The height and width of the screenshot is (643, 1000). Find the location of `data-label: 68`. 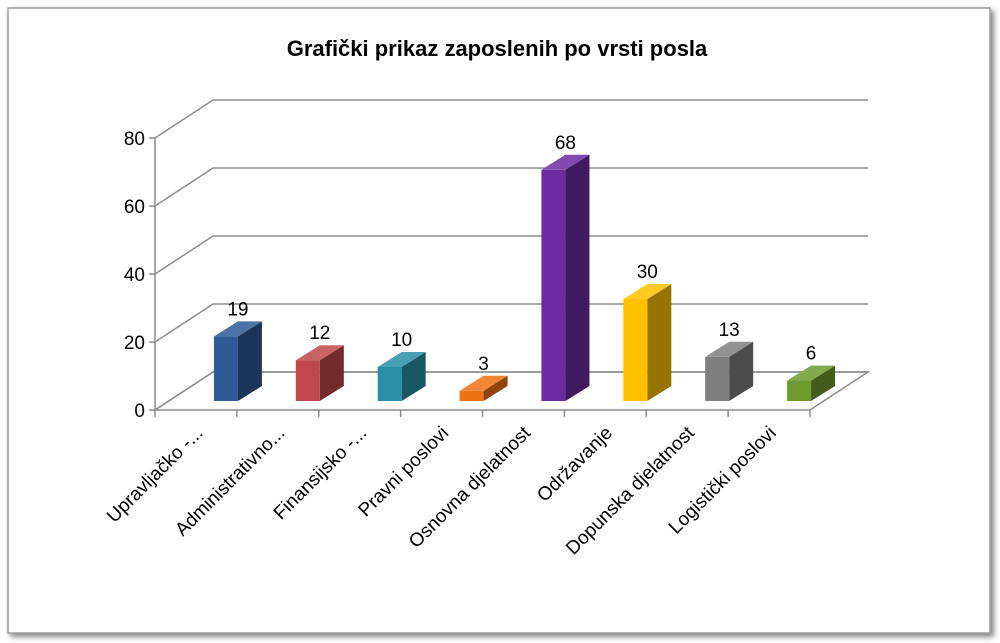

data-label: 68 is located at coordinates (565, 143).